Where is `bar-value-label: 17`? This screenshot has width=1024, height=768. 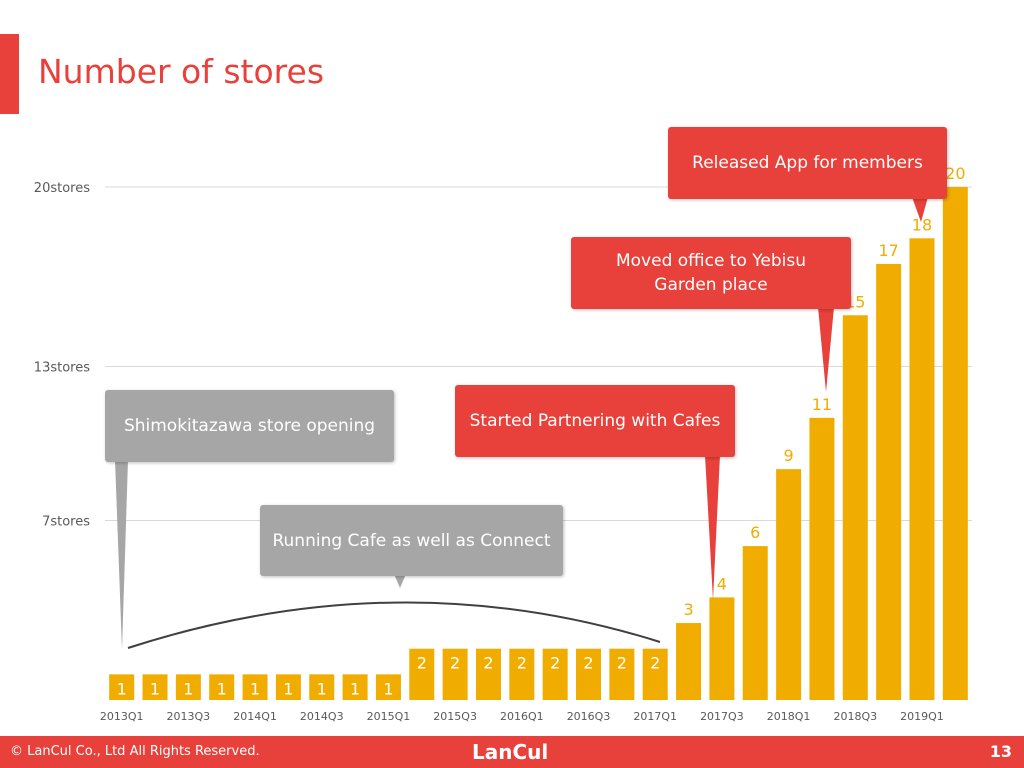
bar-value-label: 17 is located at coordinates (888, 250).